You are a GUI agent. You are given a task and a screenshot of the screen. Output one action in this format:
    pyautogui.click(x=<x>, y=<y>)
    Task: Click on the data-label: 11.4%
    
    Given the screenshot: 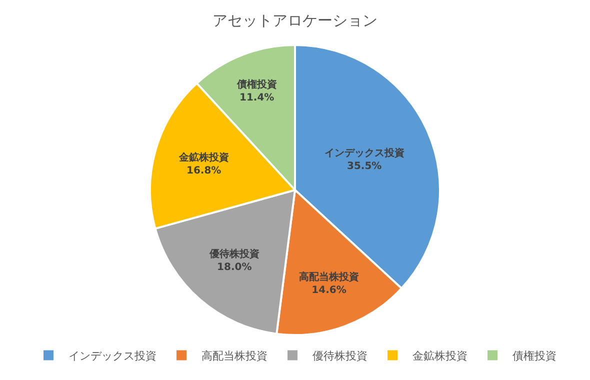 What is the action you would take?
    pyautogui.click(x=257, y=98)
    